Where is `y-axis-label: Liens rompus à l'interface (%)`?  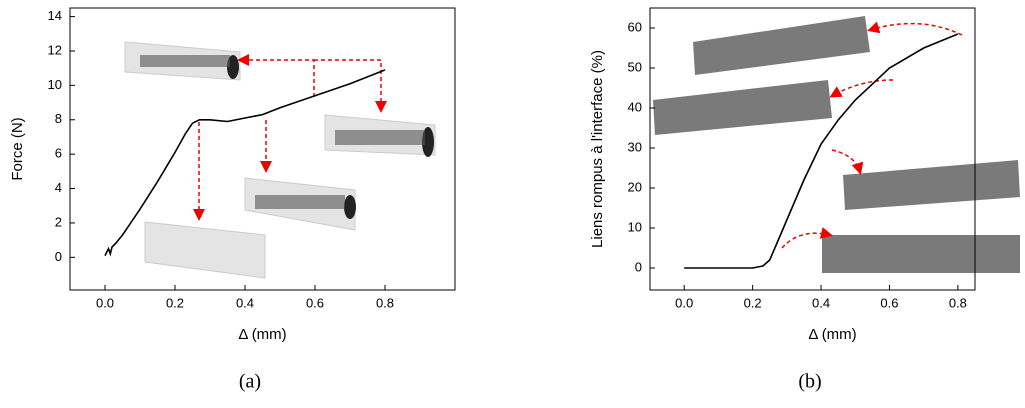 y-axis-label: Liens rompus à l'interface (%) is located at coordinates (597, 149).